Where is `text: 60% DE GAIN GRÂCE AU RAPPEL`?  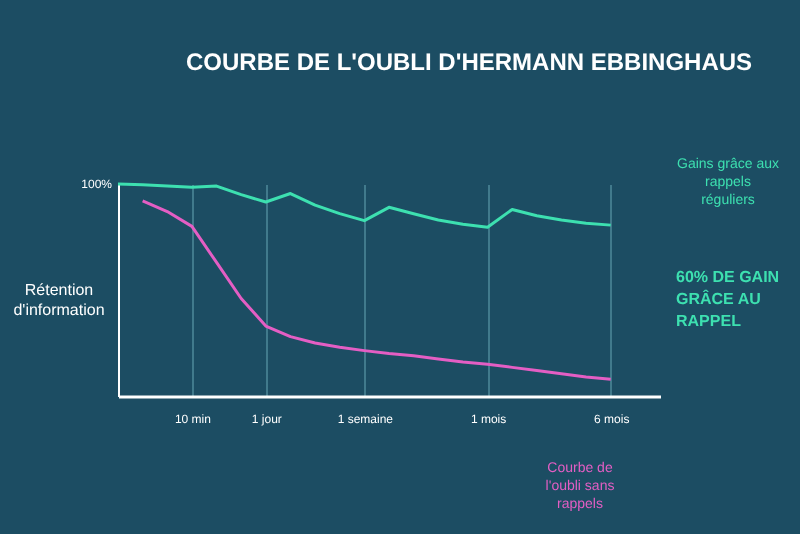
text: 60% DE GAIN GRÂCE AU RAPPEL is located at coordinates (728, 299).